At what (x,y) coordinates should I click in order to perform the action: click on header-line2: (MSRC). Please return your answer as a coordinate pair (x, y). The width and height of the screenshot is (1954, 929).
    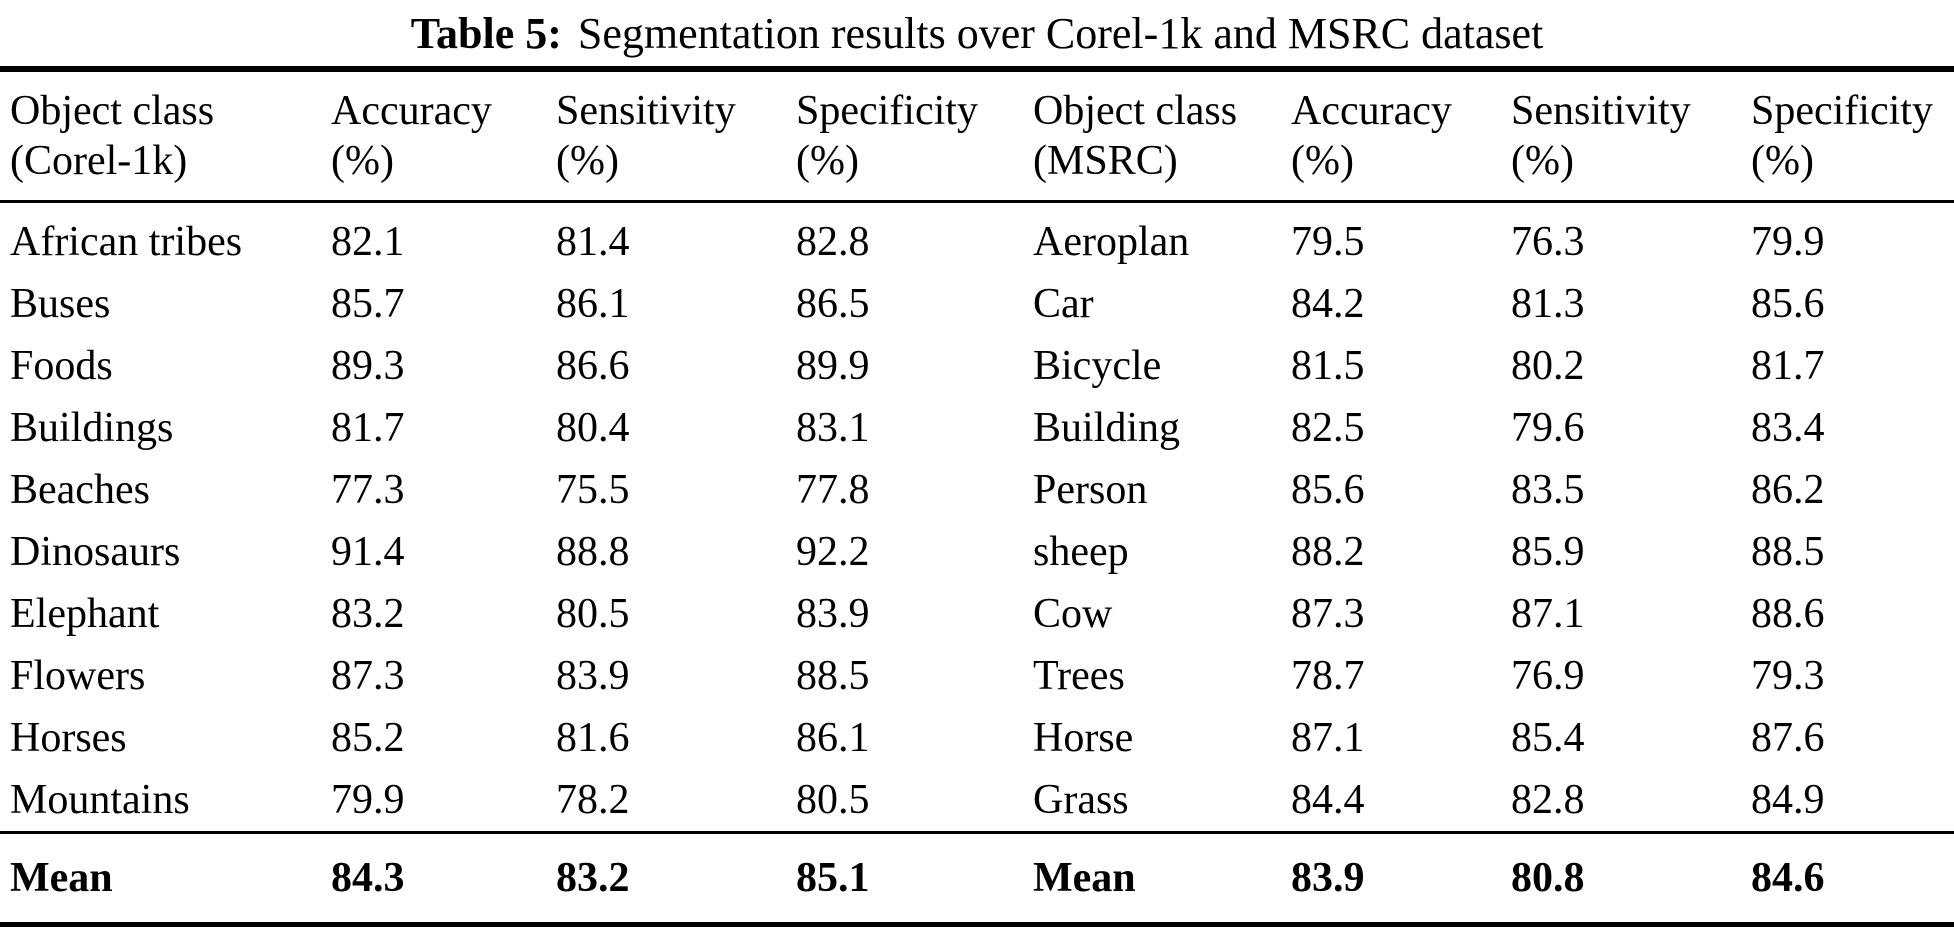
    Looking at the image, I should click on (1105, 161).